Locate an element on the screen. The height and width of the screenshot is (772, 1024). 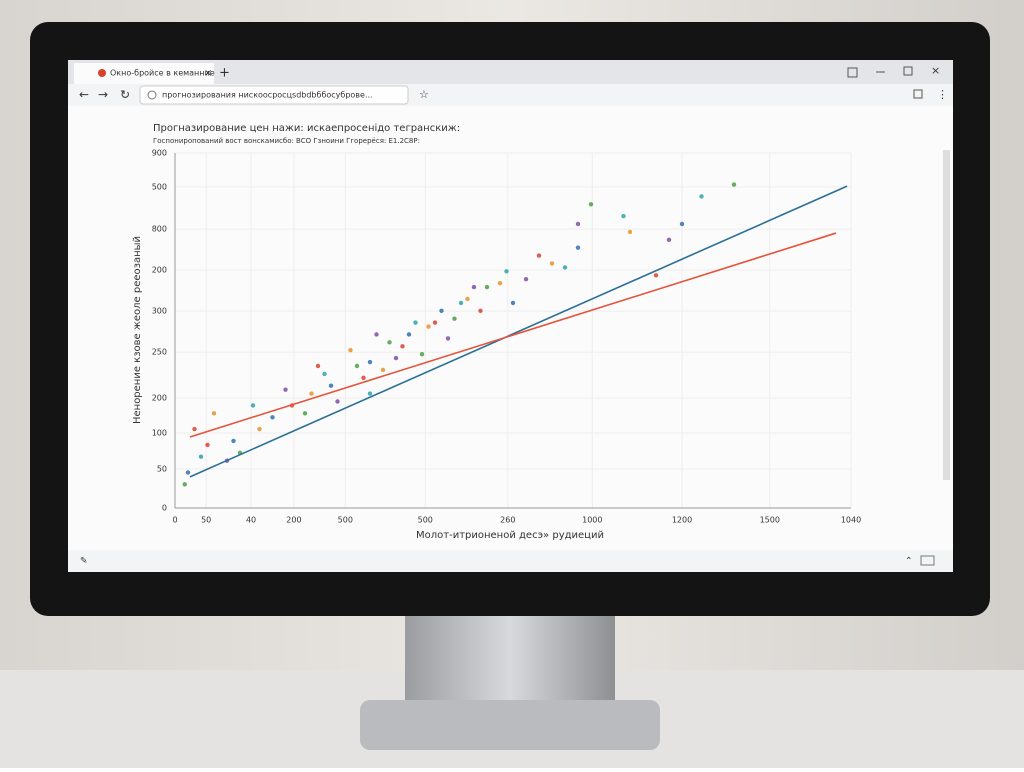
collapse-button: ⌃ is located at coordinates (909, 562).